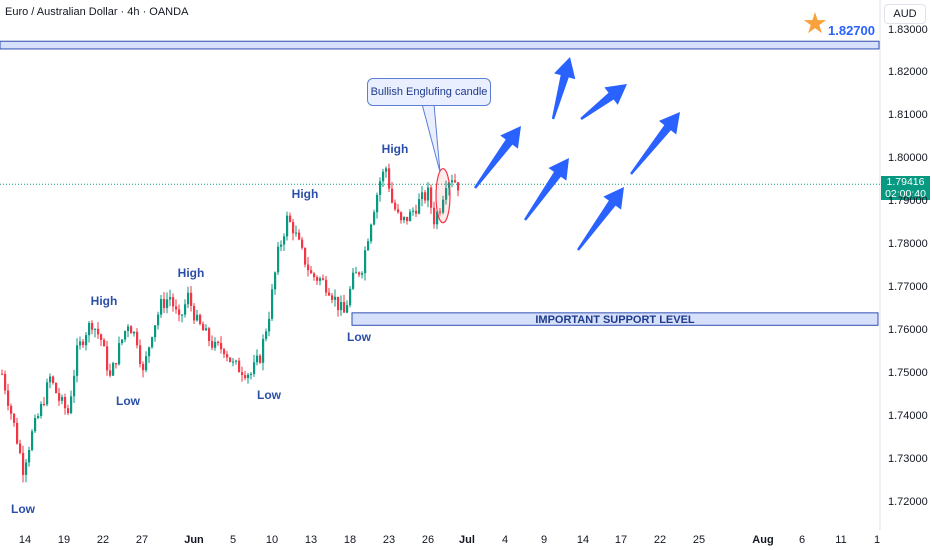 The image size is (932, 550). What do you see at coordinates (908, 415) in the screenshot?
I see `y-tick-label: 1.74000` at bounding box center [908, 415].